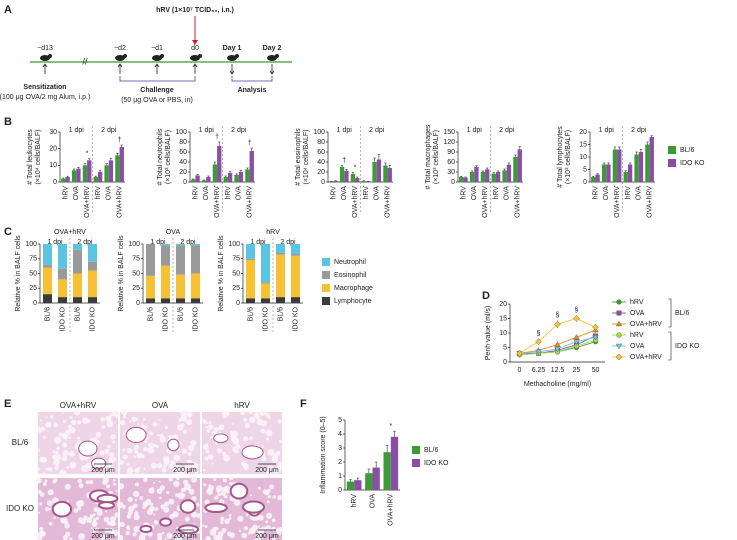 This screenshot has width=737, height=540. What do you see at coordinates (236, 273) in the screenshot?
I see `y-tick-label: 50` at bounding box center [236, 273].